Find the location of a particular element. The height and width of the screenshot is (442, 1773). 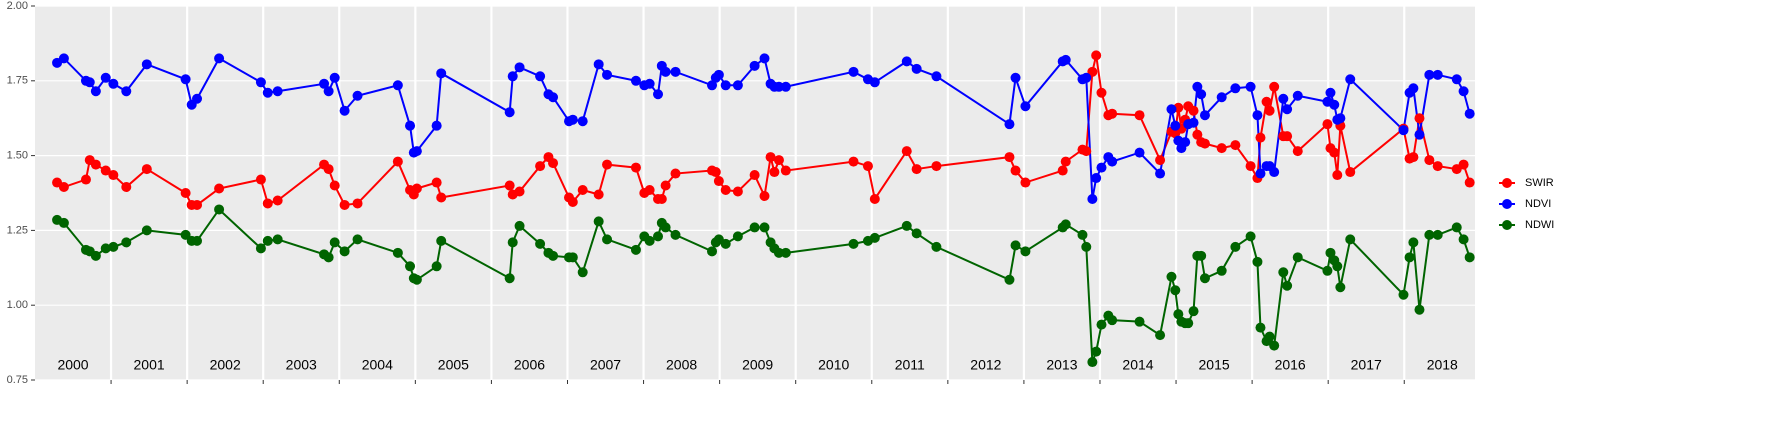

year-label: 2005 is located at coordinates (453, 365).